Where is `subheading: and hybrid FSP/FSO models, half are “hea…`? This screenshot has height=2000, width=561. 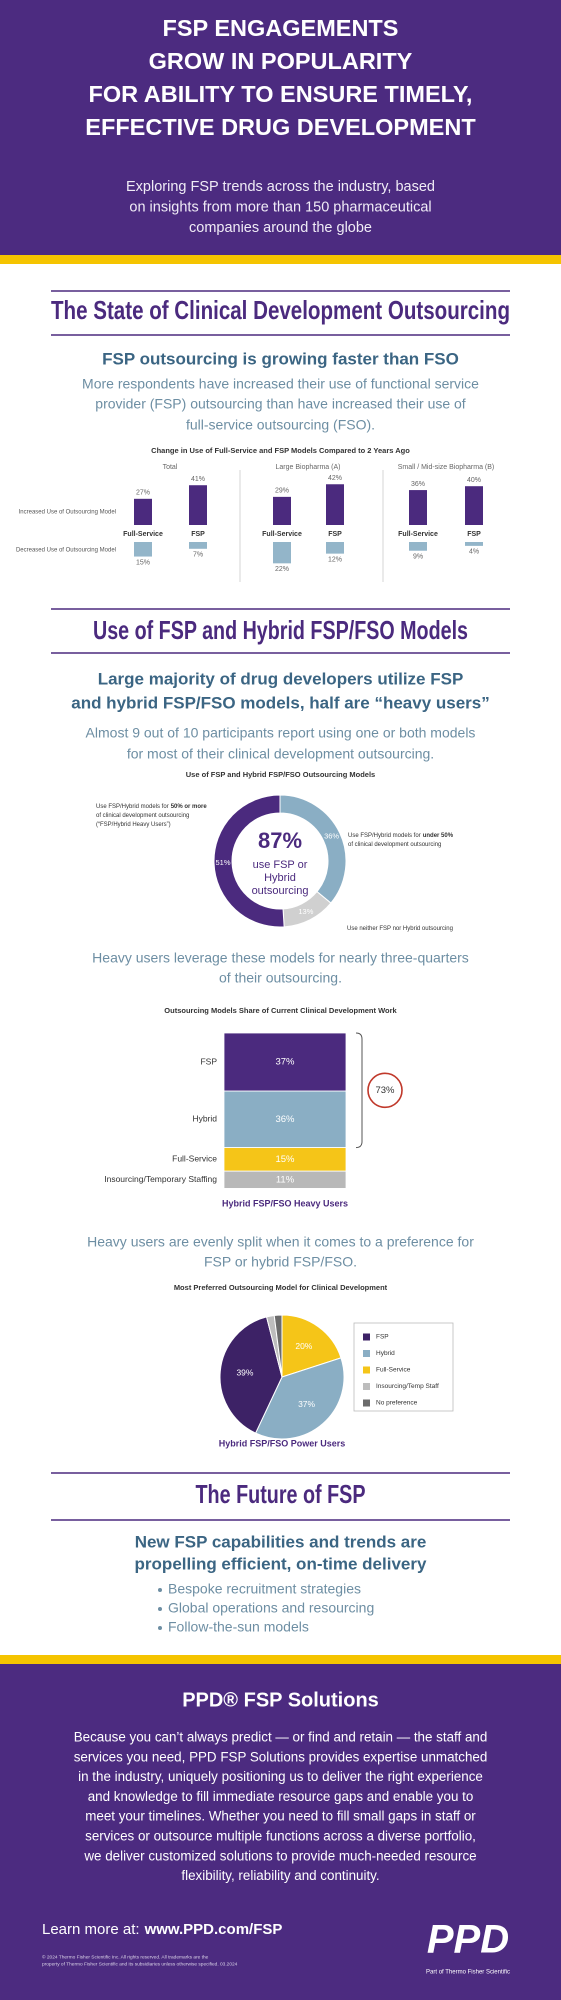
subheading: and hybrid FSP/FSO models, half are “hea… is located at coordinates (280, 702).